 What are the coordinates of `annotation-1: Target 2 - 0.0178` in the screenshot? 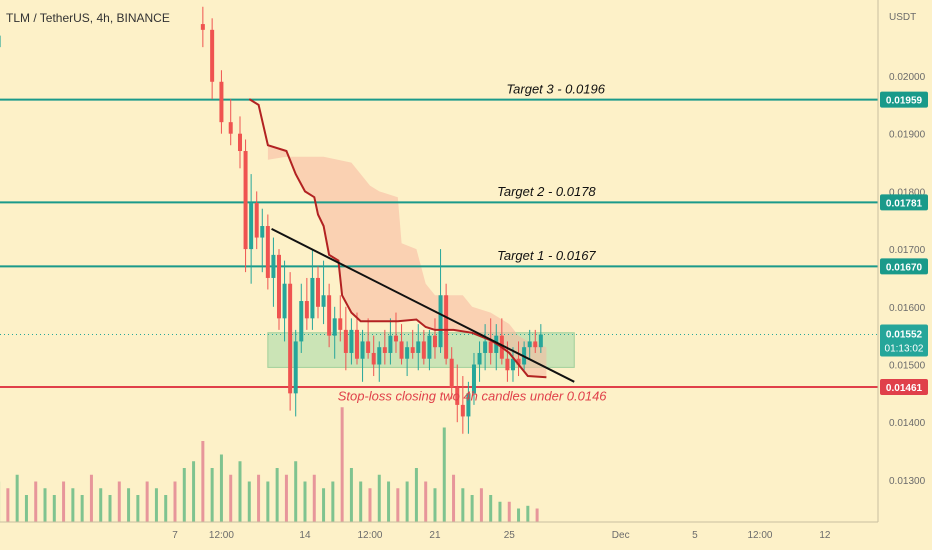 It's located at (546, 191).